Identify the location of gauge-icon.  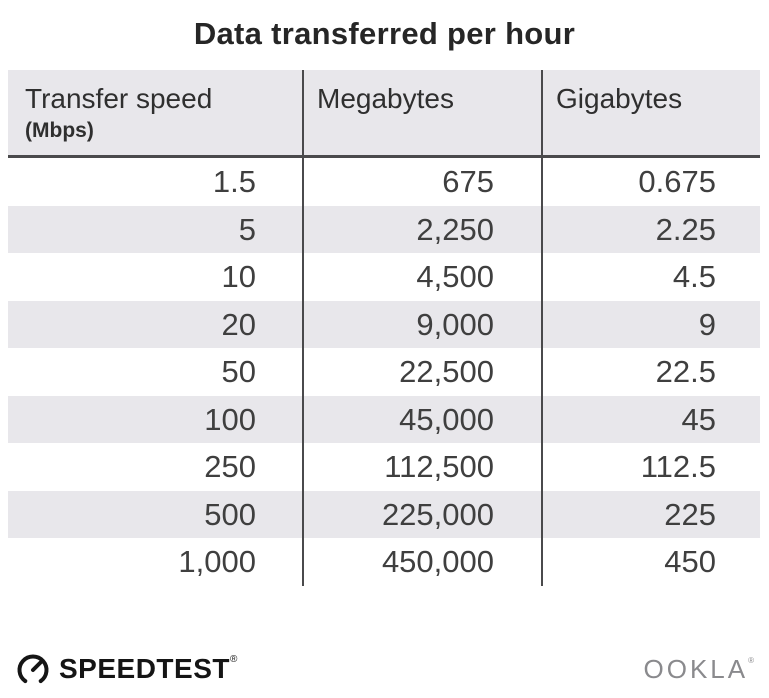
(36, 669).